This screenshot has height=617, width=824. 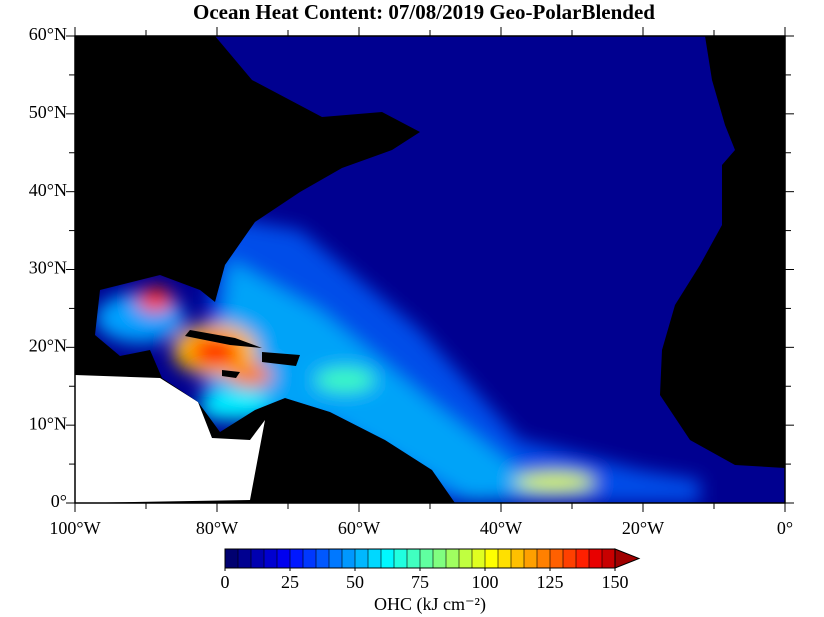 I want to click on x-tick-label: 20°W, so click(x=643, y=528).